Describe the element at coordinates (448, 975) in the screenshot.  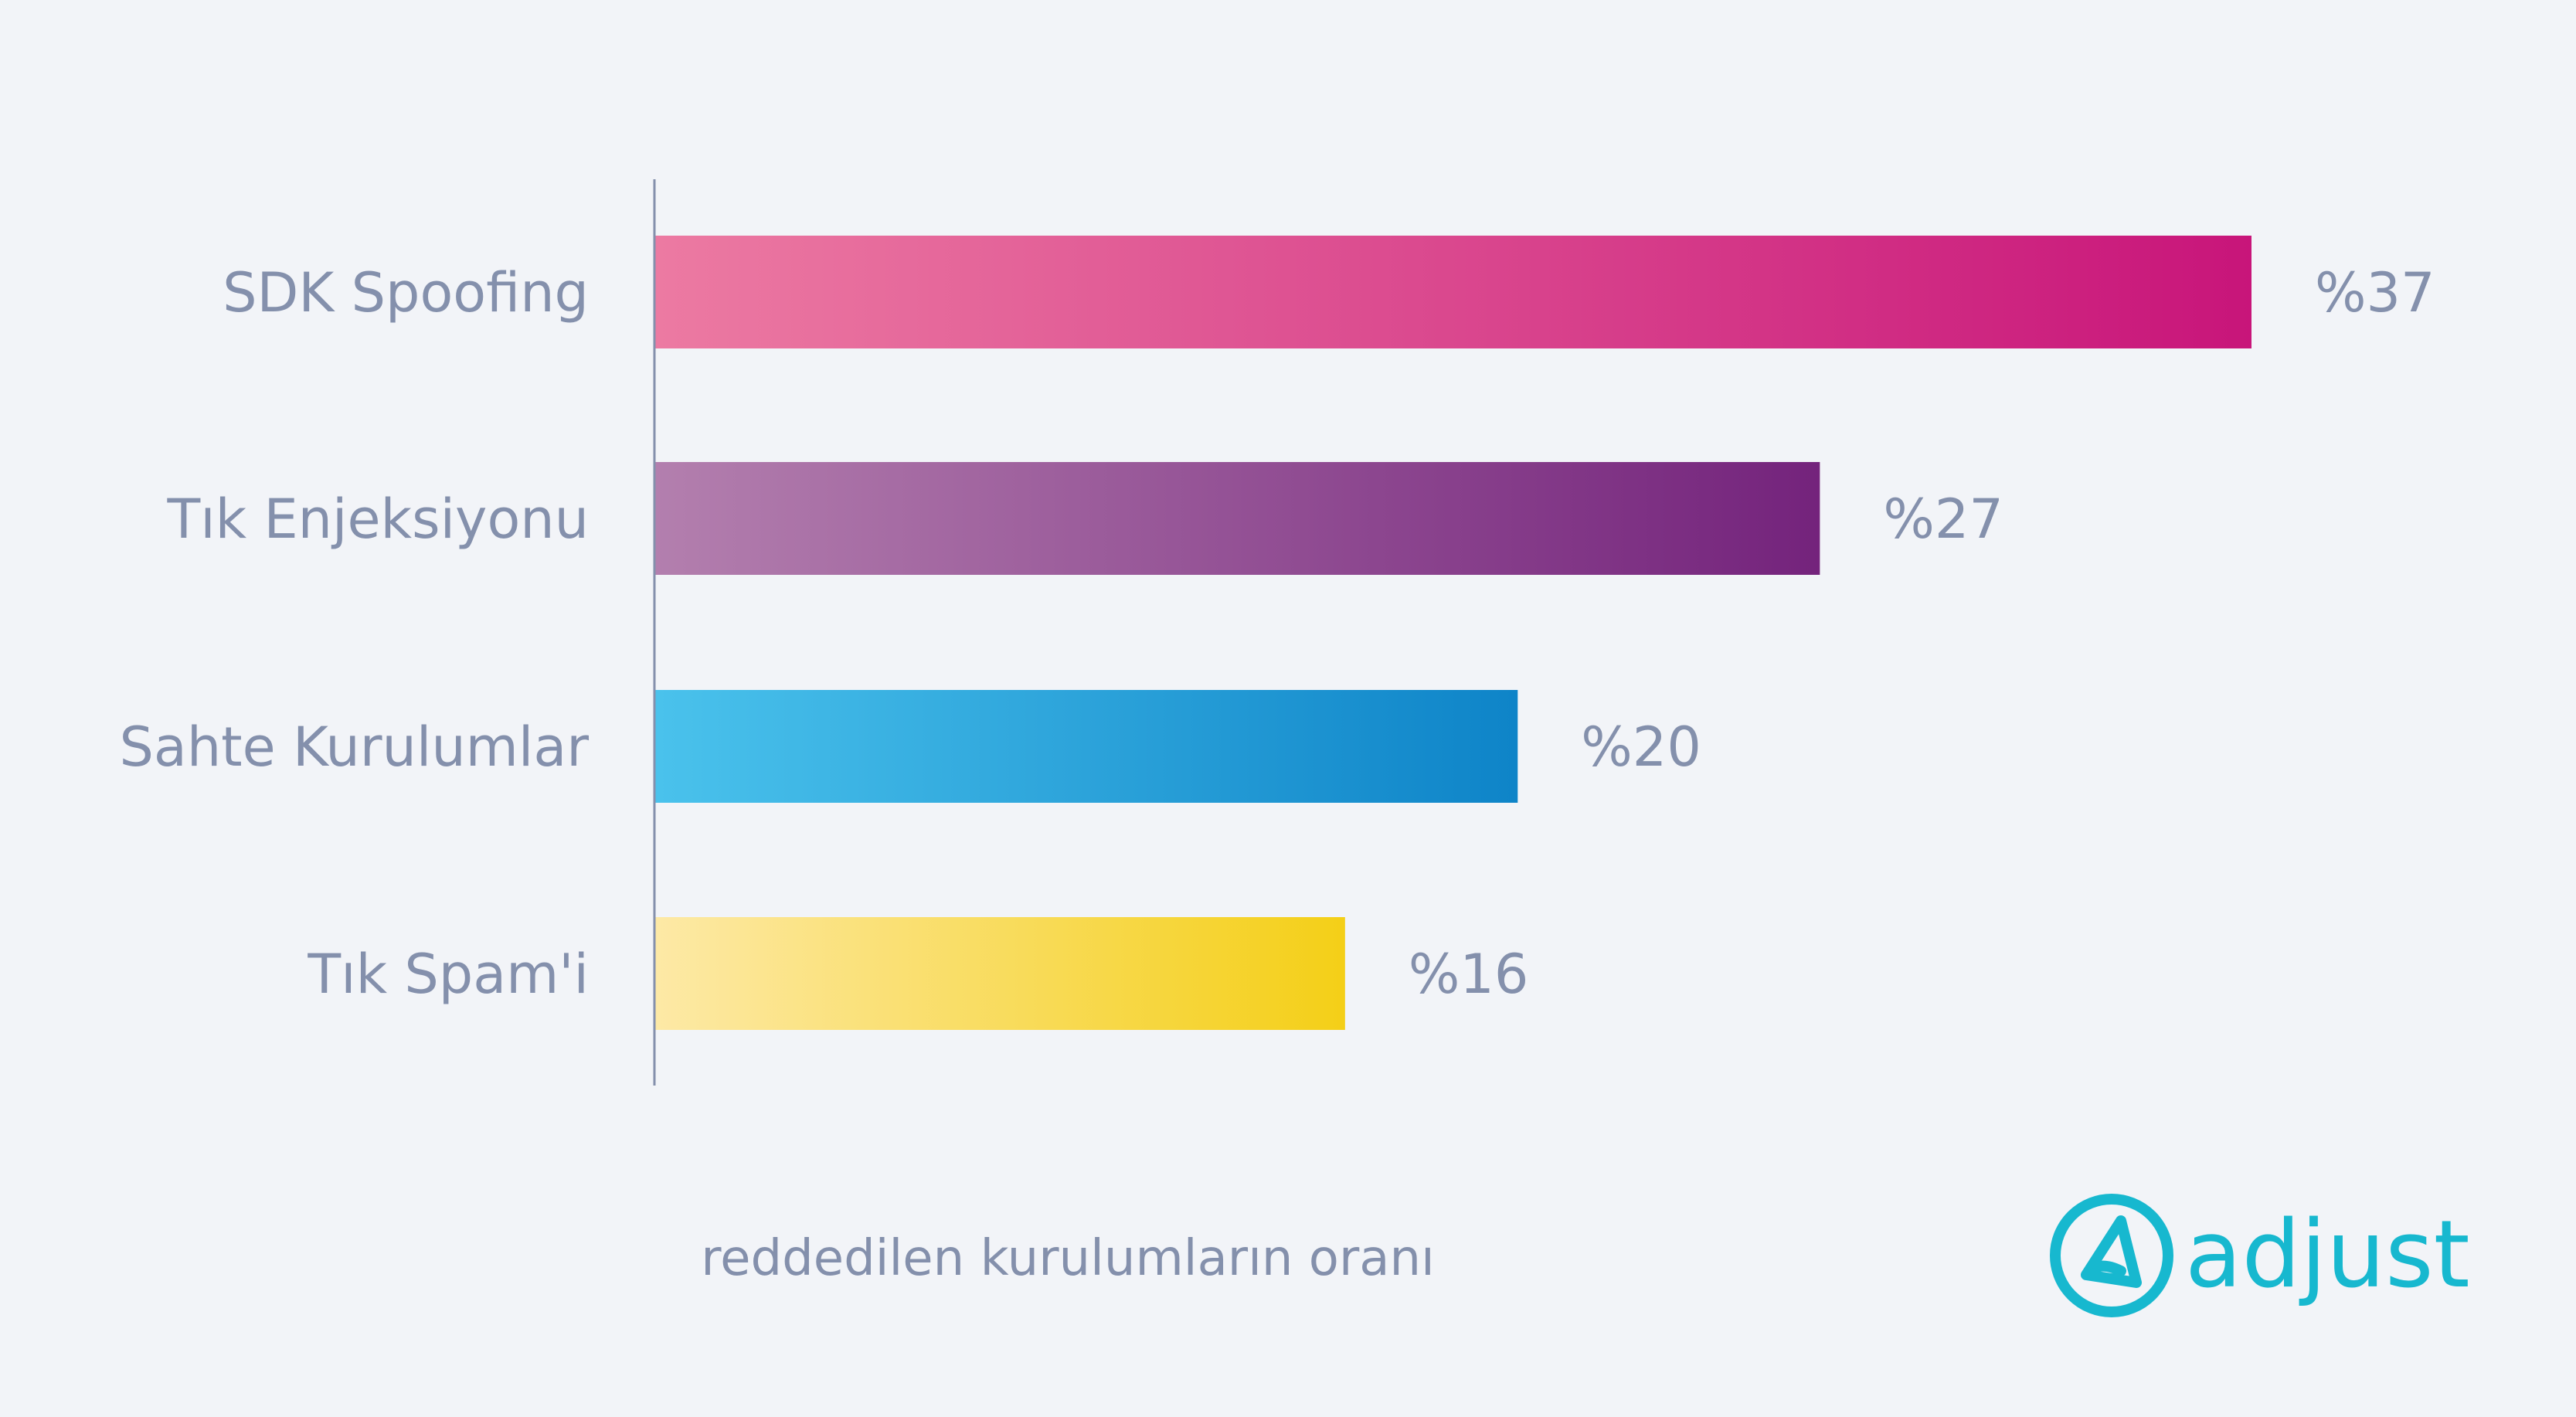
I see `category-label-t-k-spam-i: Tık Spam'i` at that location.